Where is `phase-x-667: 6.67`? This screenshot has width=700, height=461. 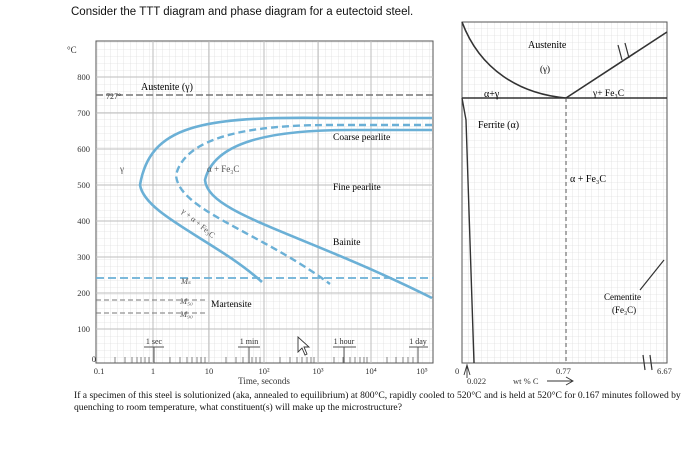
phase-x-667: 6.67 is located at coordinates (664, 371).